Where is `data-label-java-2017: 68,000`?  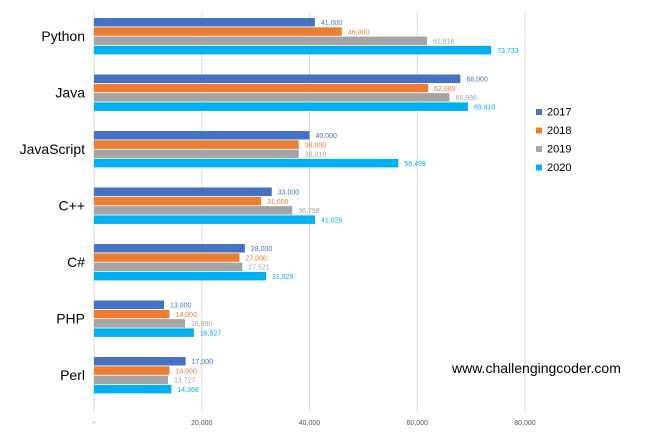
data-label-java-2017: 68,000 is located at coordinates (477, 80).